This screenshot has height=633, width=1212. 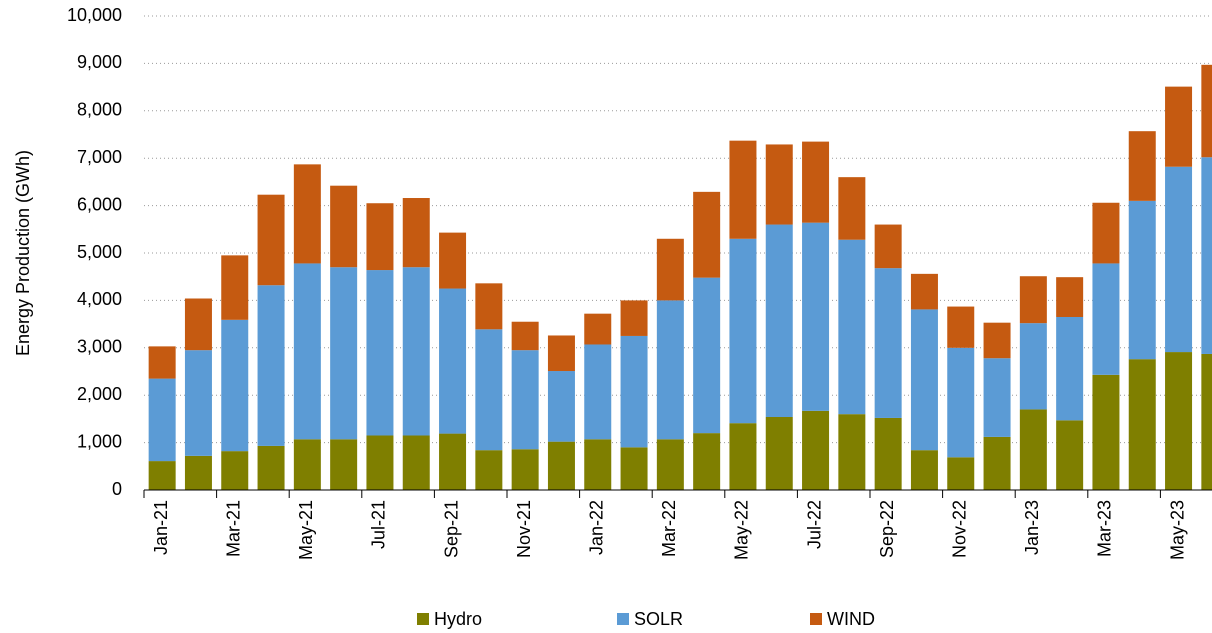 I want to click on y-axis-label: Energy Production (GWh), so click(x=23, y=253).